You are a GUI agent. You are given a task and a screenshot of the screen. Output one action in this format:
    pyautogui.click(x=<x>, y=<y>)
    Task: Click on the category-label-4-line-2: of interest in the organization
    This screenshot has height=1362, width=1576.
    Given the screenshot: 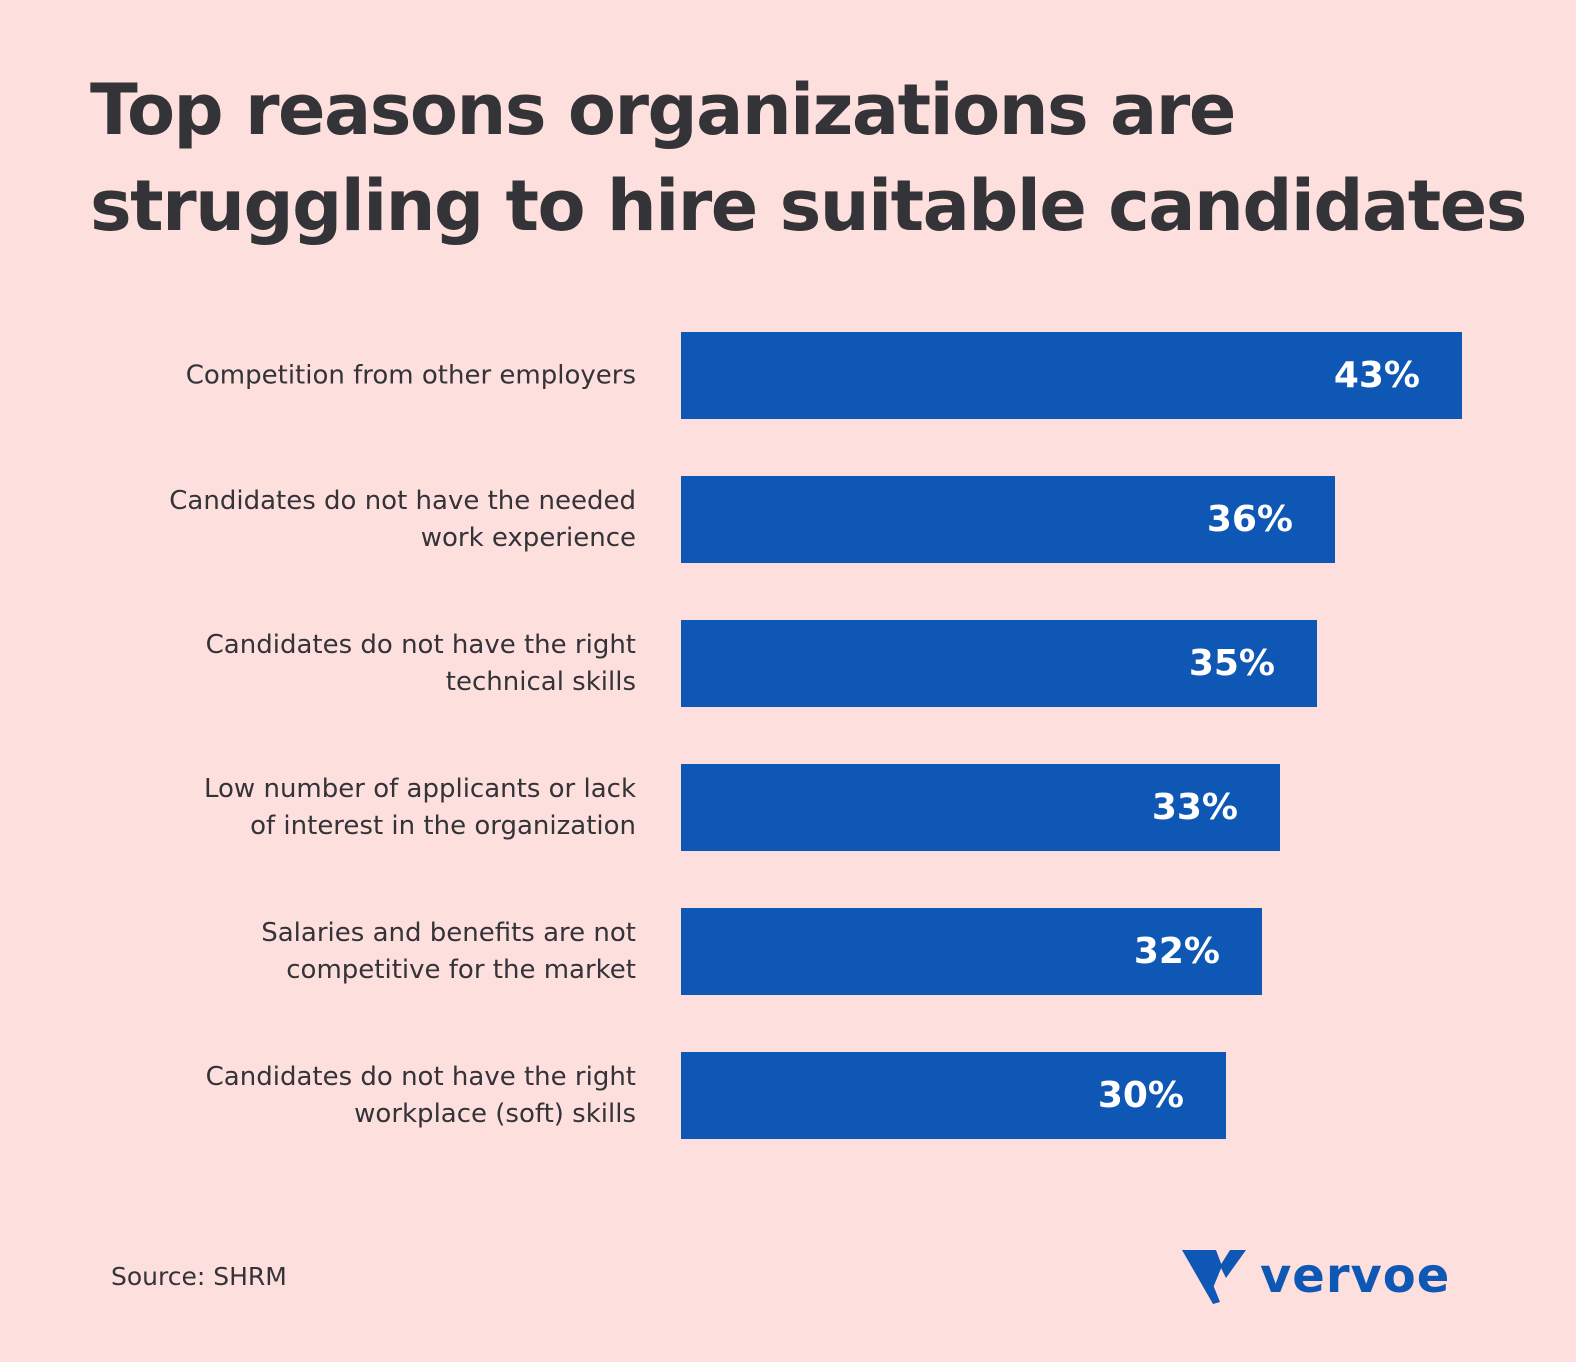 What is the action you would take?
    pyautogui.click(x=443, y=826)
    